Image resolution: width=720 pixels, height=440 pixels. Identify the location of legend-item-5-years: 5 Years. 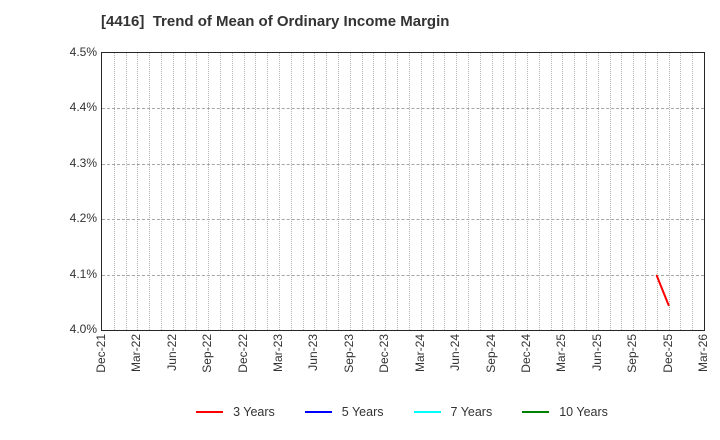
(344, 412).